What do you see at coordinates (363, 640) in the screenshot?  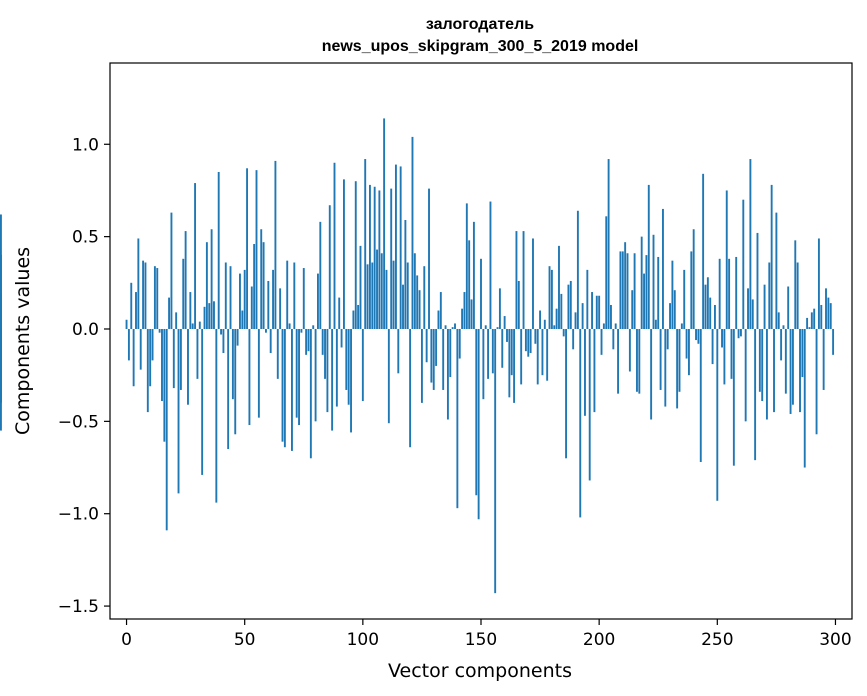 I see `x-tick-label: 100` at bounding box center [363, 640].